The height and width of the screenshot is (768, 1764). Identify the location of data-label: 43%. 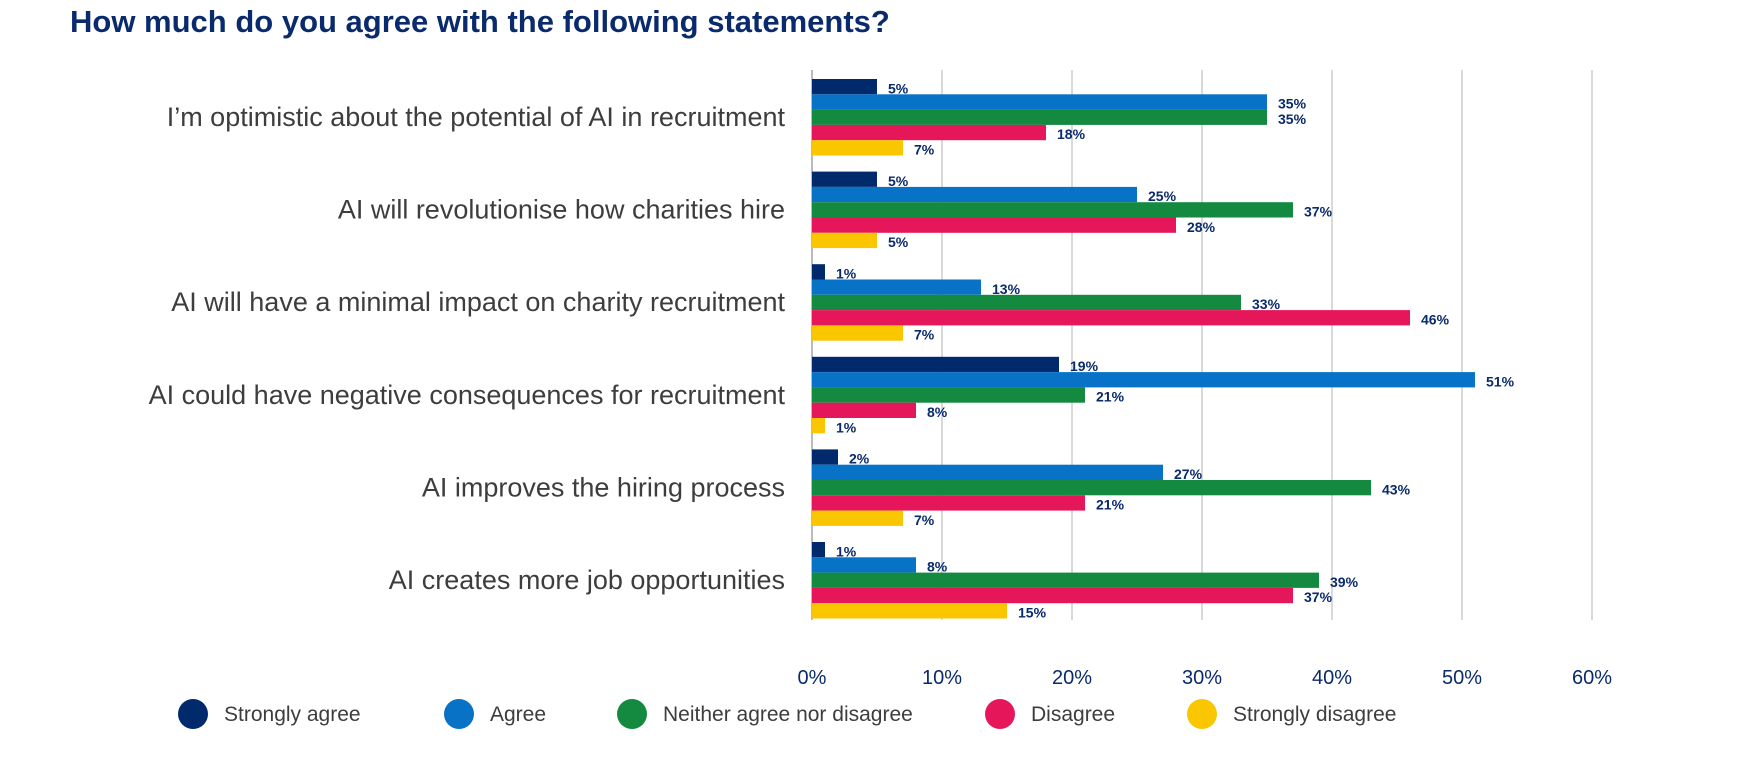
(1396, 489).